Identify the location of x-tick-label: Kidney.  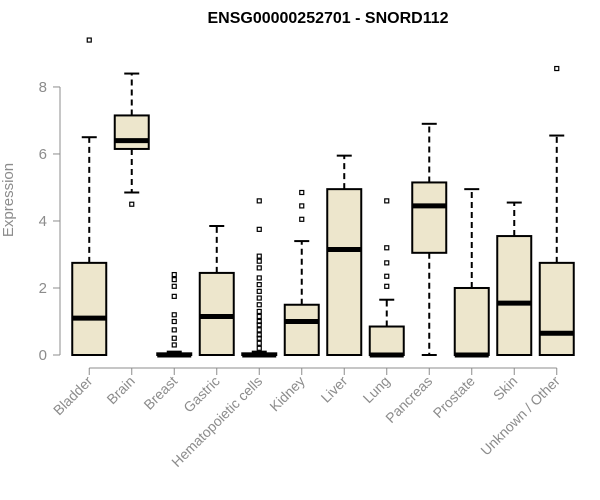
(287, 394).